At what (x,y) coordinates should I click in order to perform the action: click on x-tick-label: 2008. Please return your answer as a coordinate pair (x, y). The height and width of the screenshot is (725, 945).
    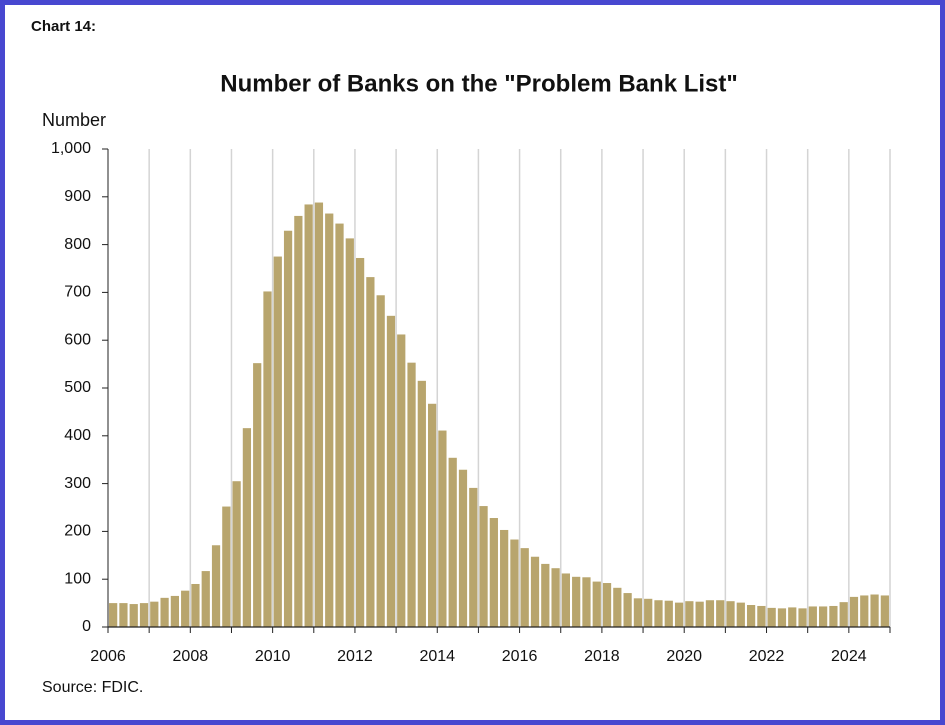
    Looking at the image, I should click on (191, 656).